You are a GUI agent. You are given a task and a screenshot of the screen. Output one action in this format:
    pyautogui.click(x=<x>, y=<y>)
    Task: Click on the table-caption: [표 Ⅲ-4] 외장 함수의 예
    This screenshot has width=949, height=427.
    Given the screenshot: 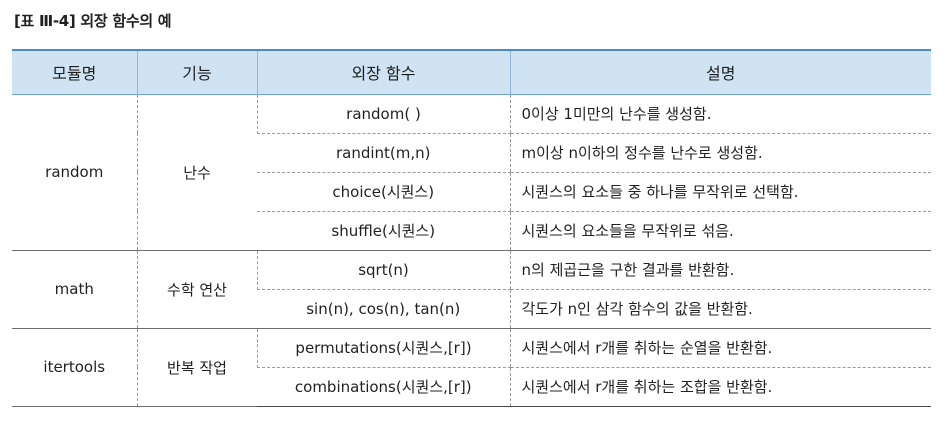 What is the action you would take?
    pyautogui.click(x=93, y=21)
    